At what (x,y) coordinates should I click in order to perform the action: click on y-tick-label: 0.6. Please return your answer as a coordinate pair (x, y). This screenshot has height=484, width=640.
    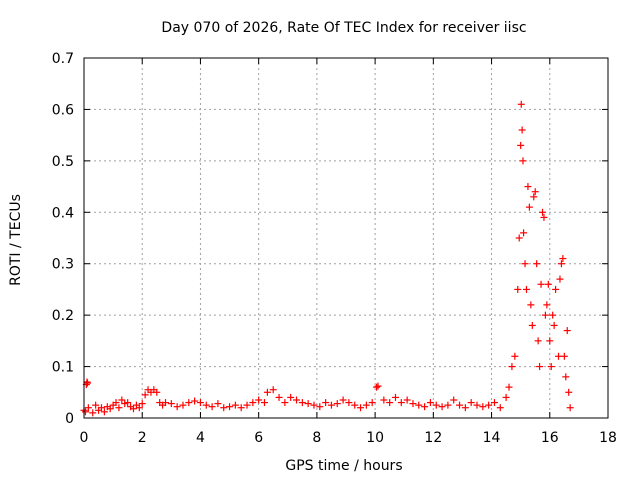
    Looking at the image, I should click on (63, 110).